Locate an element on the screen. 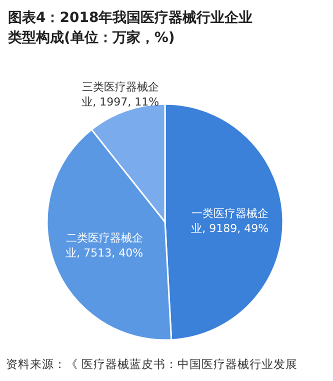 The image size is (333, 381). chart-title: 图表4：2018年我国医疗器械行业企业类型构成(单位：万家，%) is located at coordinates (130, 27).